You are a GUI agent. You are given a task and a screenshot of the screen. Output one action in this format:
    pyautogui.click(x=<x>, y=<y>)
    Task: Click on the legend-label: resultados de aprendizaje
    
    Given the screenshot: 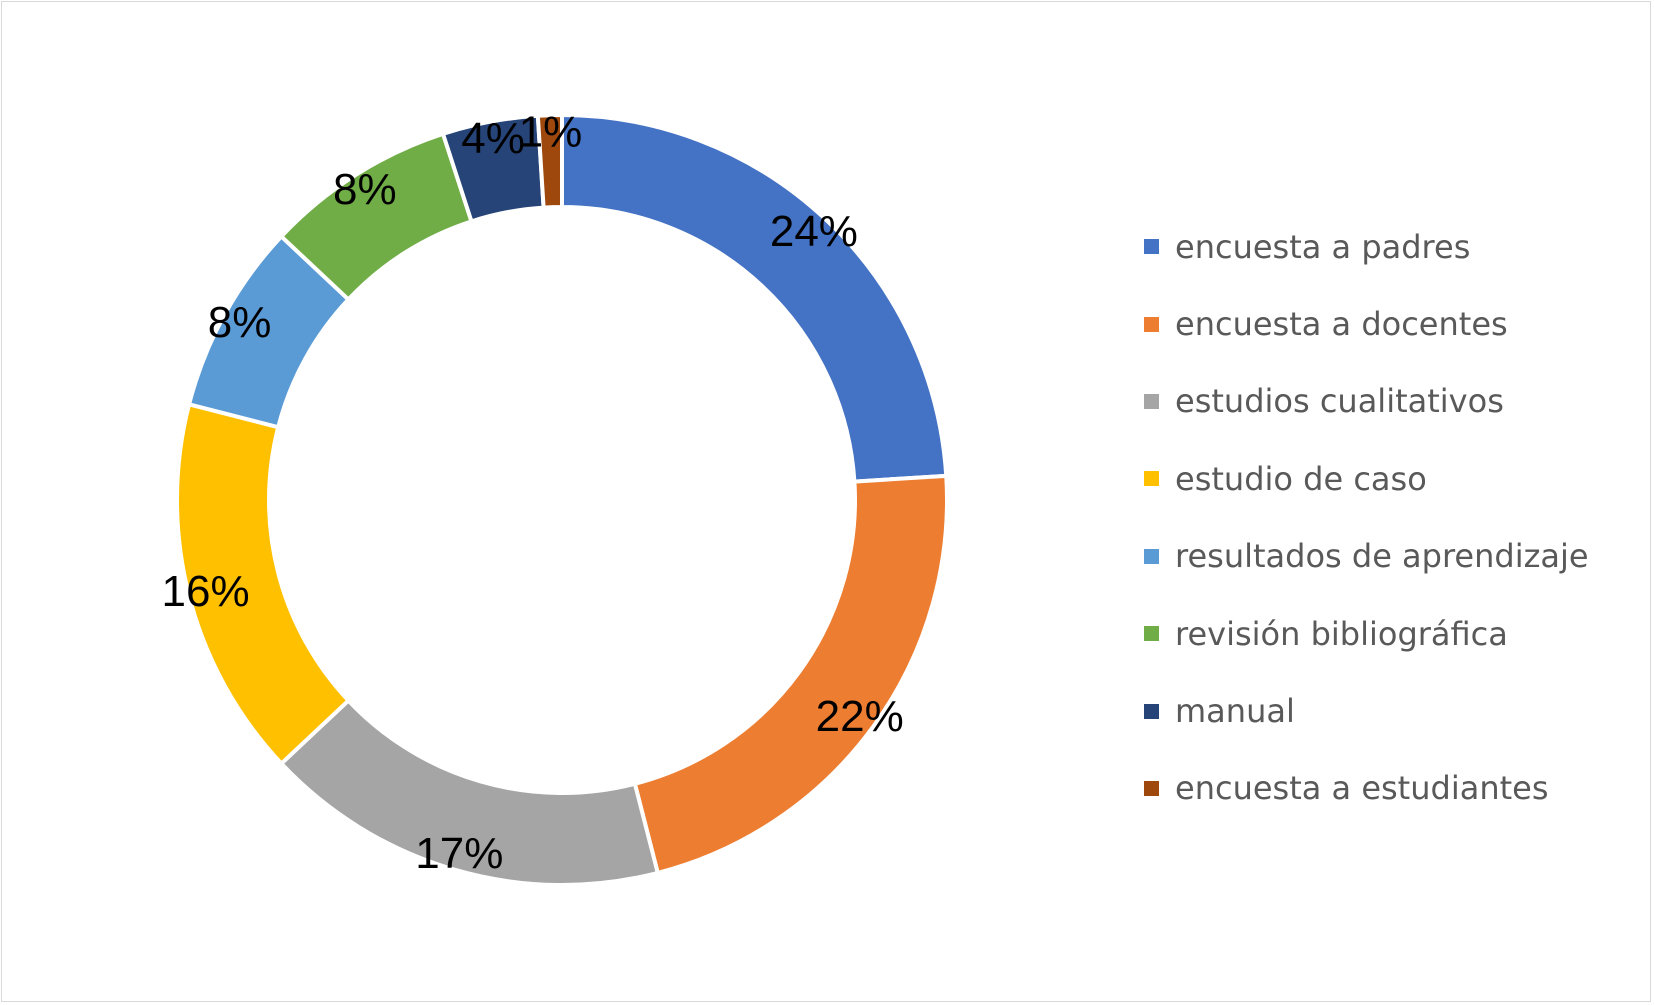 What is the action you would take?
    pyautogui.click(x=1382, y=556)
    